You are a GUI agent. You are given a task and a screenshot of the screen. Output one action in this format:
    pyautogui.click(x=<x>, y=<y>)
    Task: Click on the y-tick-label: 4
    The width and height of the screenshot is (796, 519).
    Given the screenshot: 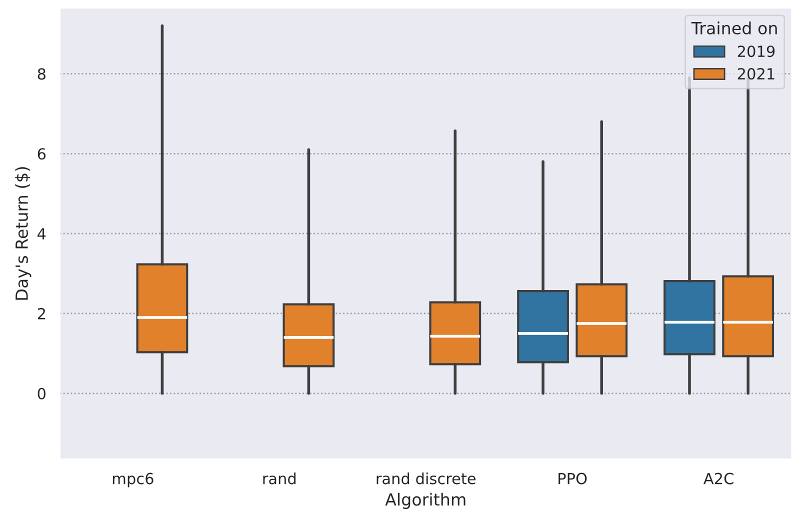 What is the action you would take?
    pyautogui.click(x=42, y=234)
    